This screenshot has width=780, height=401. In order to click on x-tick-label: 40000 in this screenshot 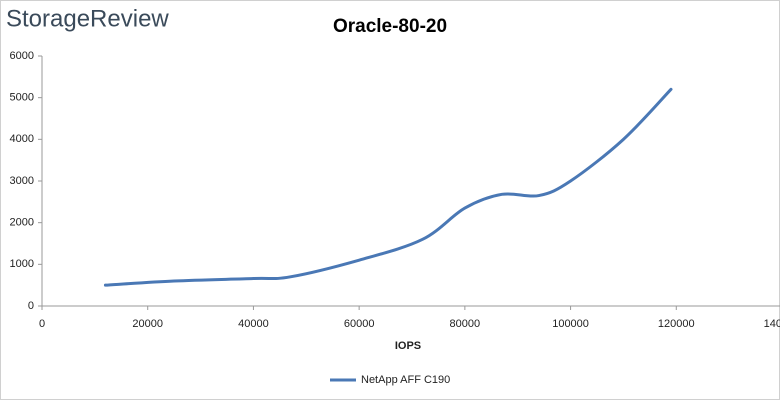, I will do `click(253, 324)`.